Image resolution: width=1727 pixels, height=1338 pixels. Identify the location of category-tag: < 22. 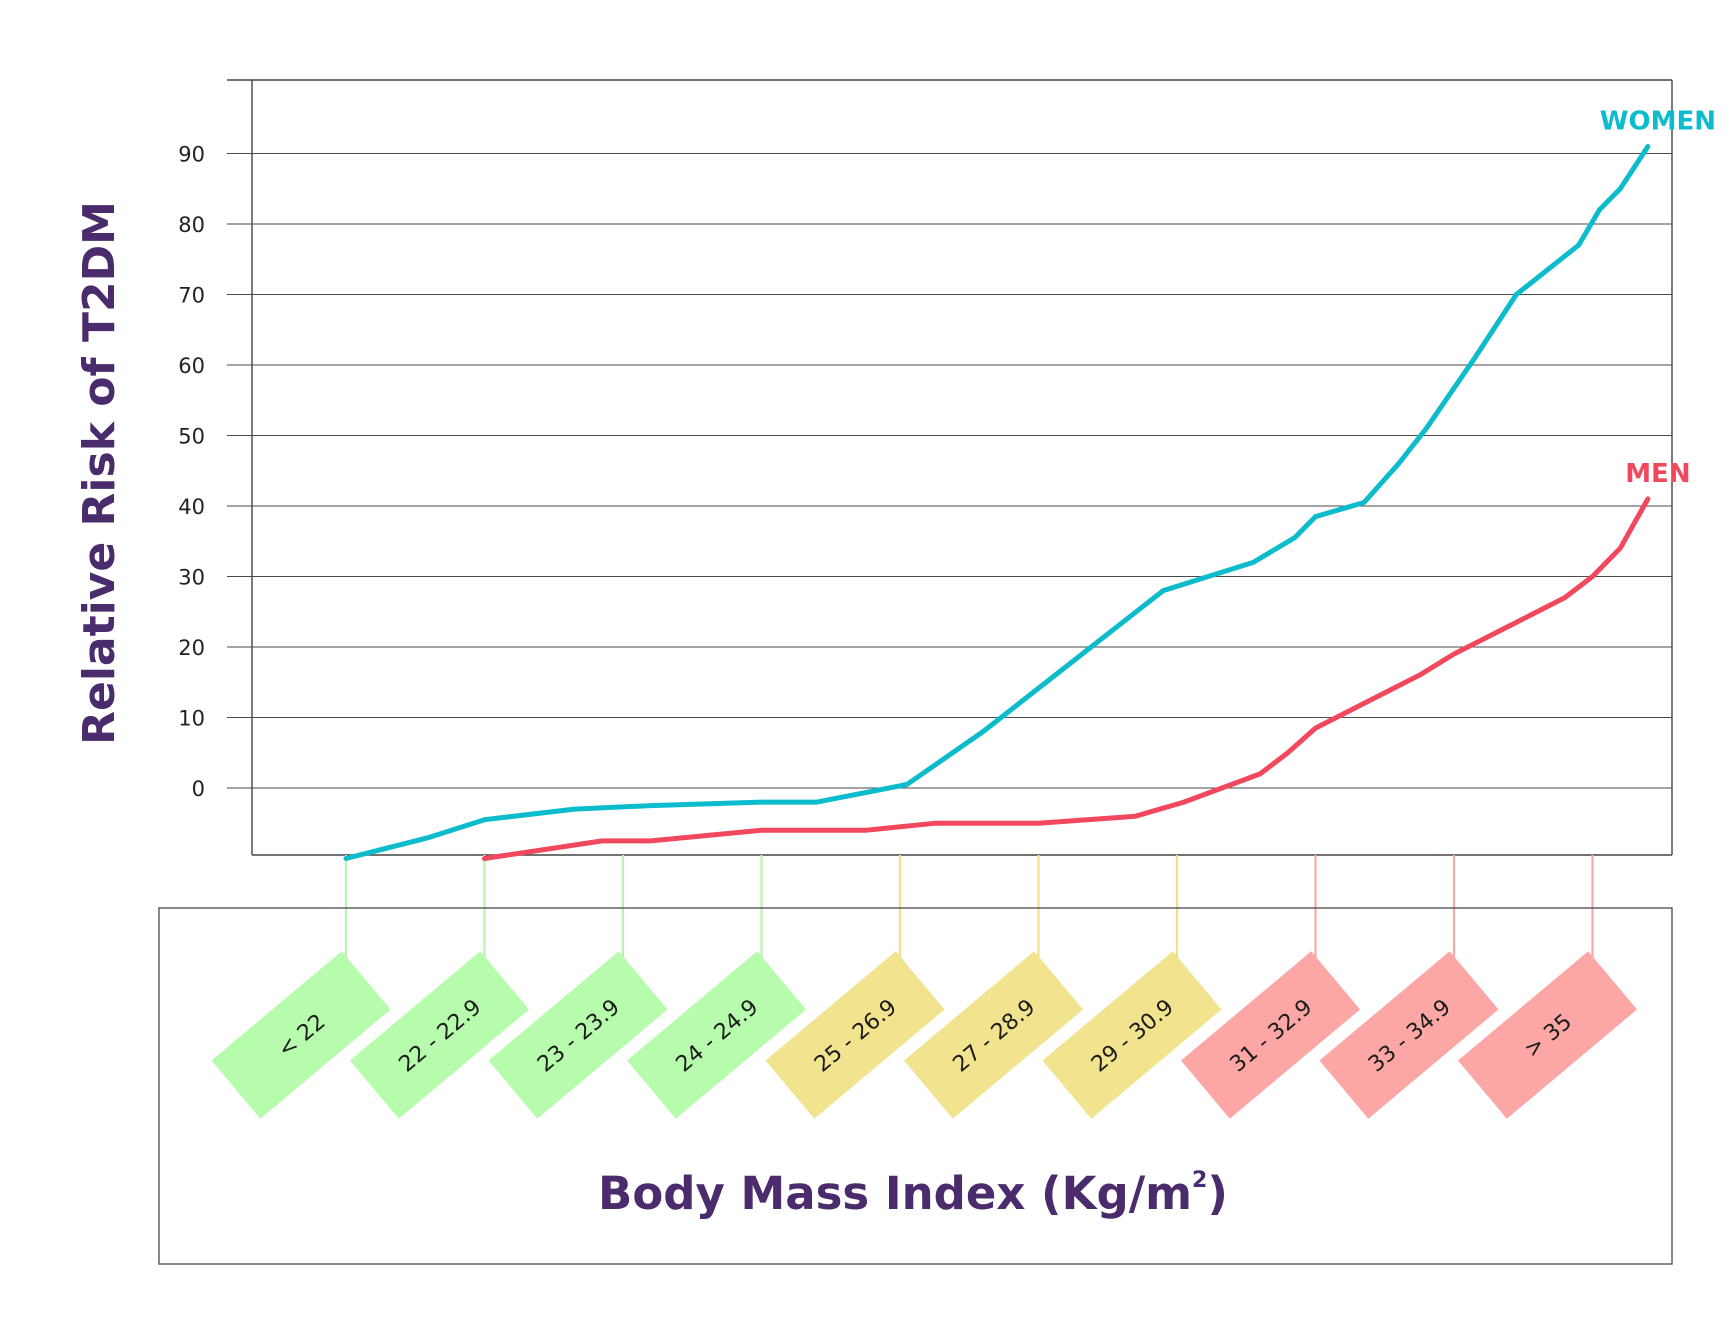
(301, 1035).